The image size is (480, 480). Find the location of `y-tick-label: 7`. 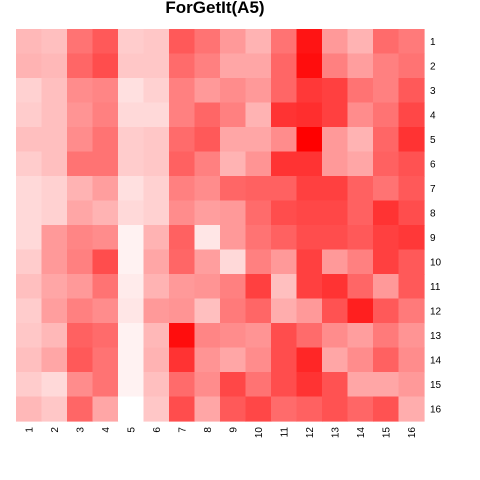

y-tick-label: 7 is located at coordinates (433, 189).